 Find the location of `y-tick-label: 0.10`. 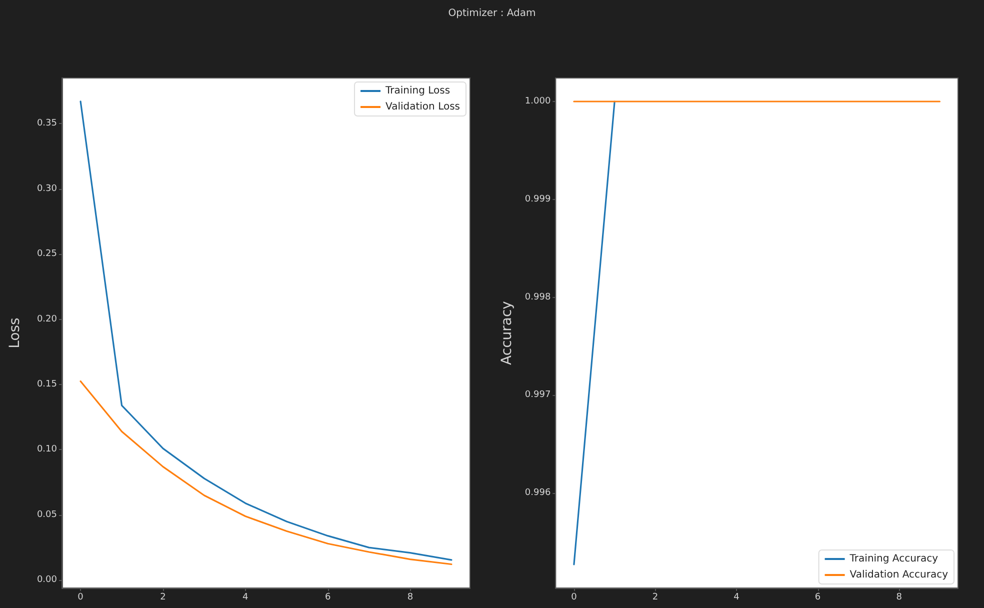

y-tick-label: 0.10 is located at coordinates (47, 449).